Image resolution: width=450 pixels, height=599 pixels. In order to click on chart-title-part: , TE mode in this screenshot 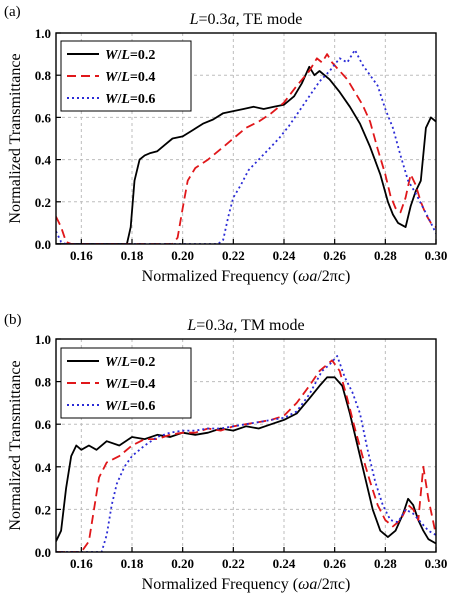, I will do `click(269, 19)`.